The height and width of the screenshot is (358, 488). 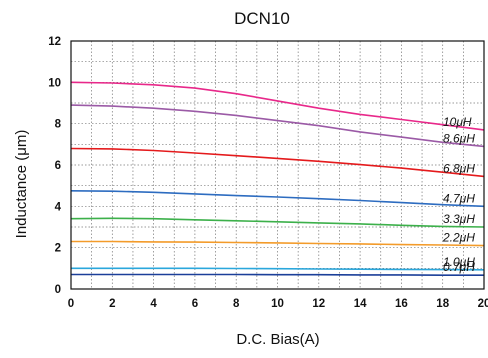 What do you see at coordinates (459, 198) in the screenshot?
I see `series-label: 4.7μH` at bounding box center [459, 198].